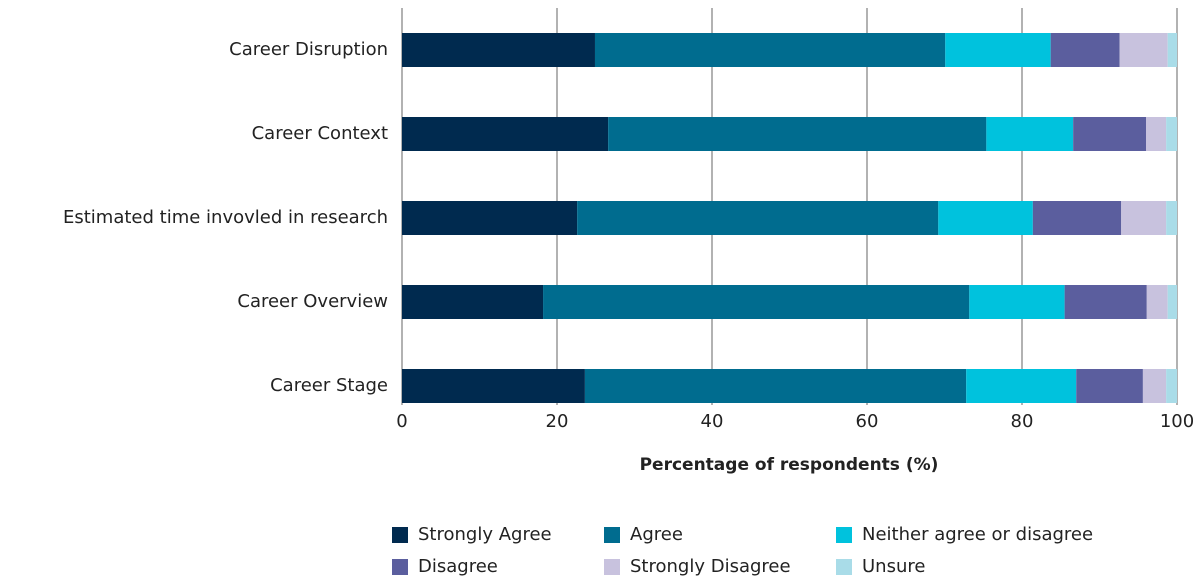 The height and width of the screenshot is (580, 1202). Describe the element at coordinates (320, 133) in the screenshot. I see `y-tick-label: Career Context` at that location.